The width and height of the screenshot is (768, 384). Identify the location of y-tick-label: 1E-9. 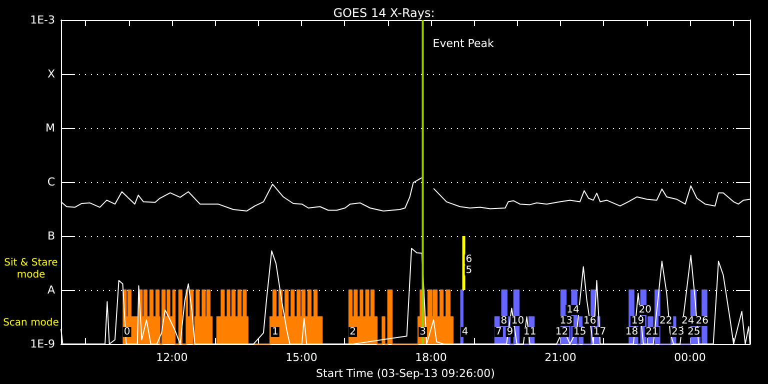
(42, 344).